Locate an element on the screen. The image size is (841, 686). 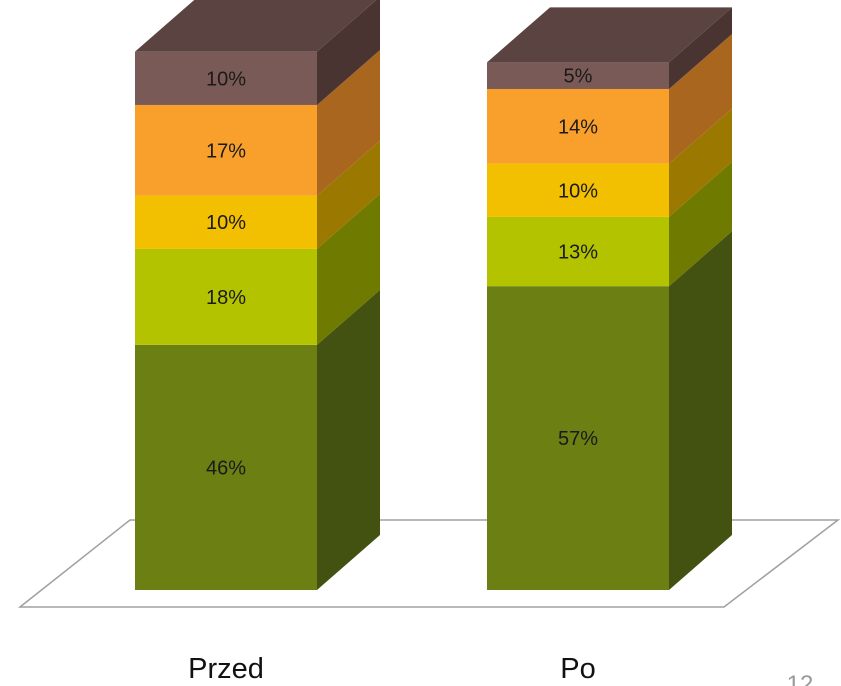
bar-segment-przed-2-side is located at coordinates (348, 269).